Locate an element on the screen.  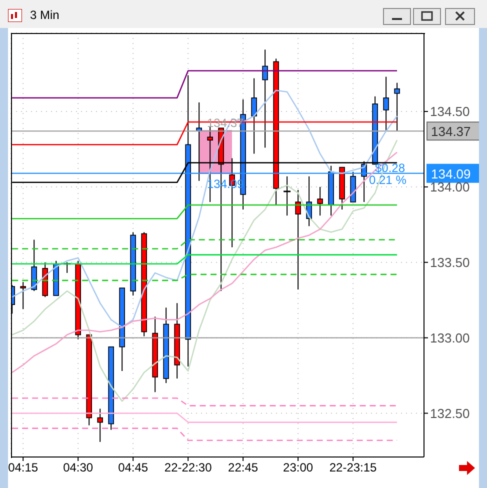
x-tick-label: 22:45 is located at coordinates (243, 467).